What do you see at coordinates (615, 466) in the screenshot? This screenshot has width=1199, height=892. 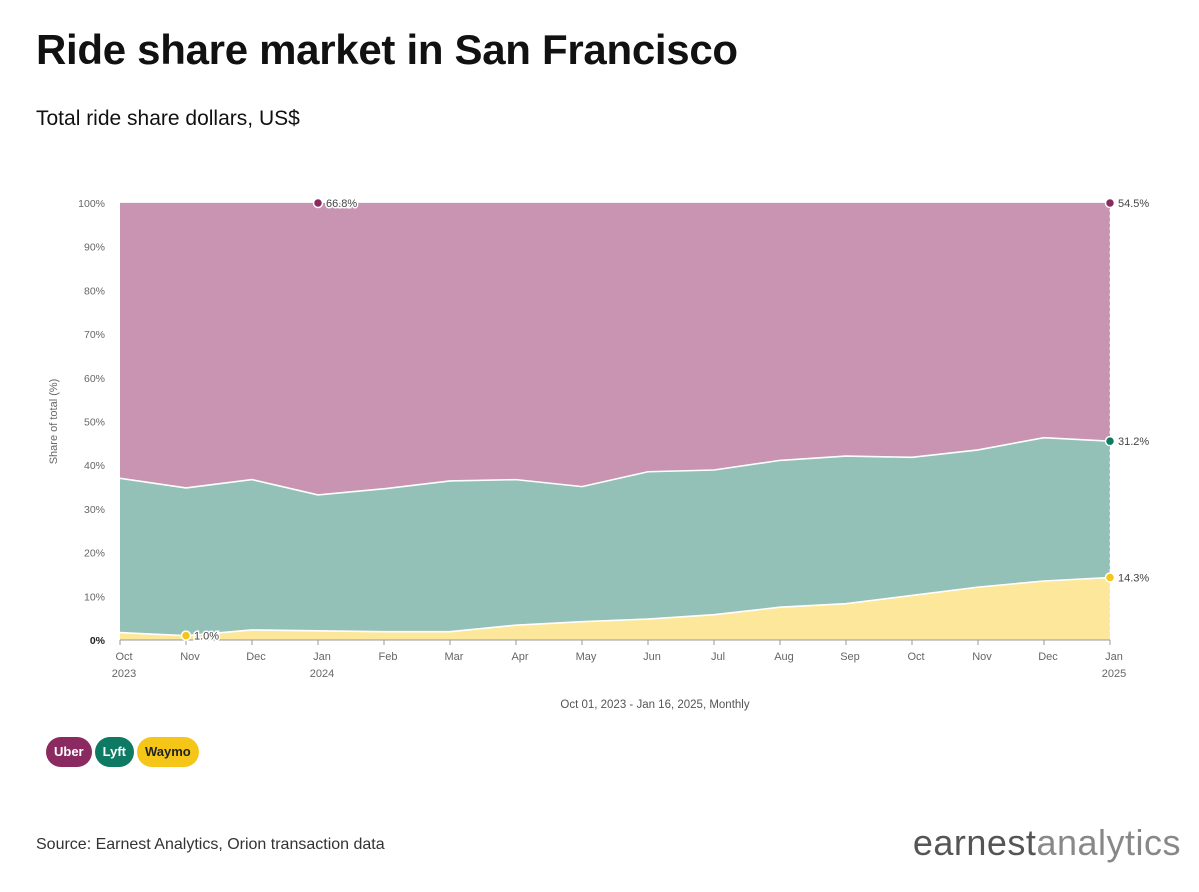 I see `line-lyft` at bounding box center [615, 466].